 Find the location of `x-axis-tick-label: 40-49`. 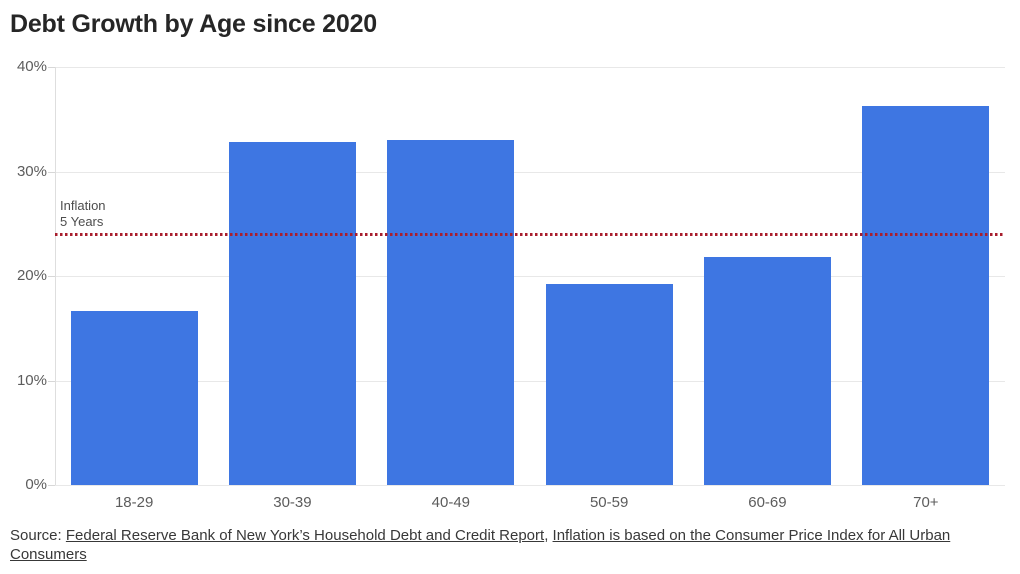

x-axis-tick-label: 40-49 is located at coordinates (451, 502).